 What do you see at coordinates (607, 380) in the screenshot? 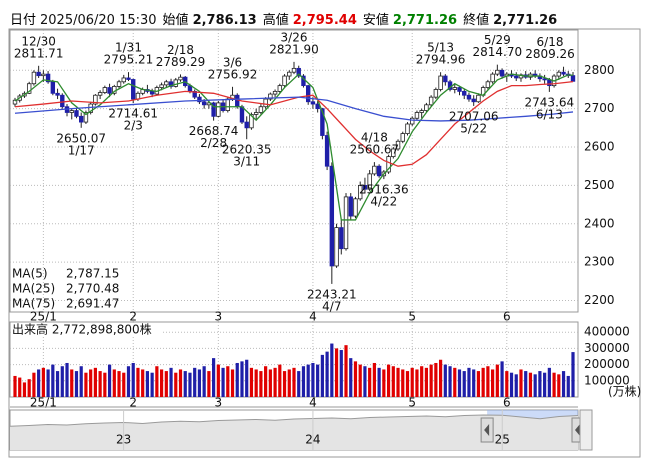
I see `y-tick-label: 100000` at bounding box center [607, 380].